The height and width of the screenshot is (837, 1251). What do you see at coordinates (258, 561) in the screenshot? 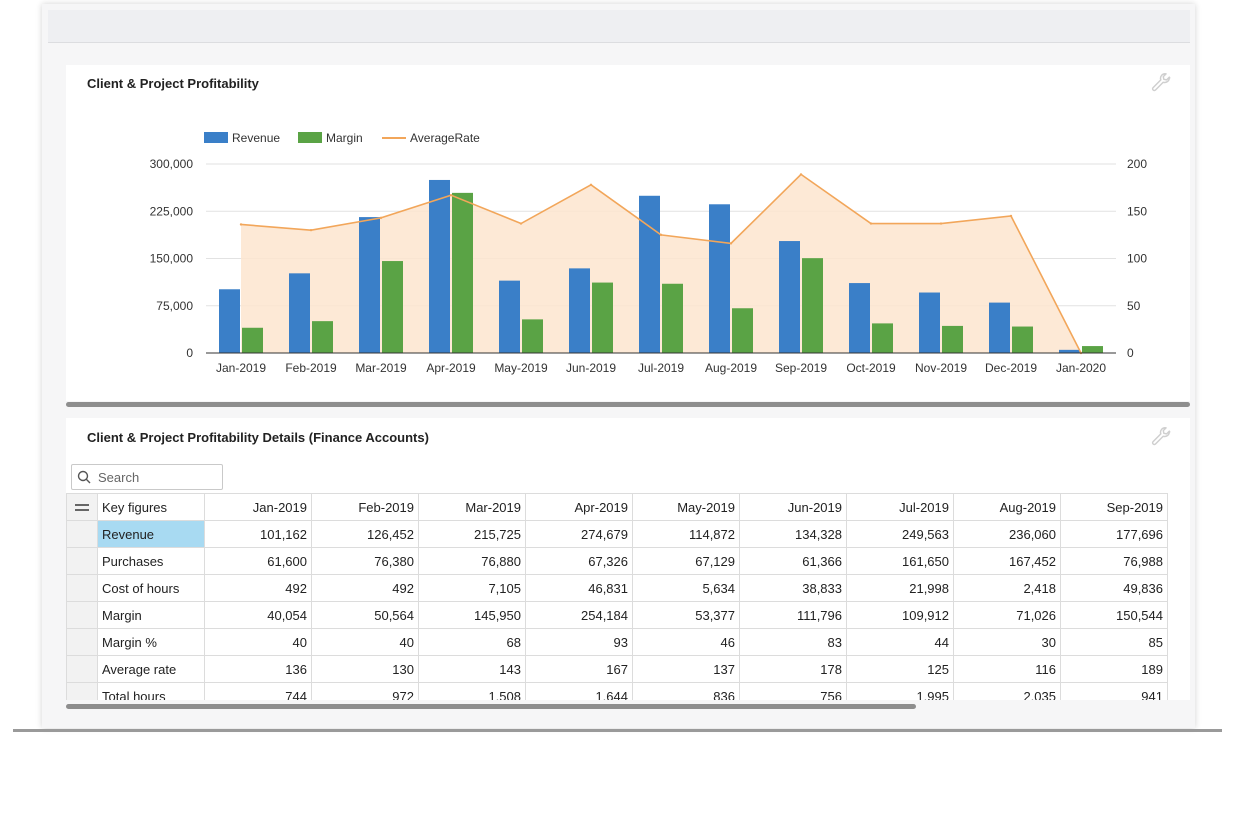
I see `table-cell: 61,600` at bounding box center [258, 561].